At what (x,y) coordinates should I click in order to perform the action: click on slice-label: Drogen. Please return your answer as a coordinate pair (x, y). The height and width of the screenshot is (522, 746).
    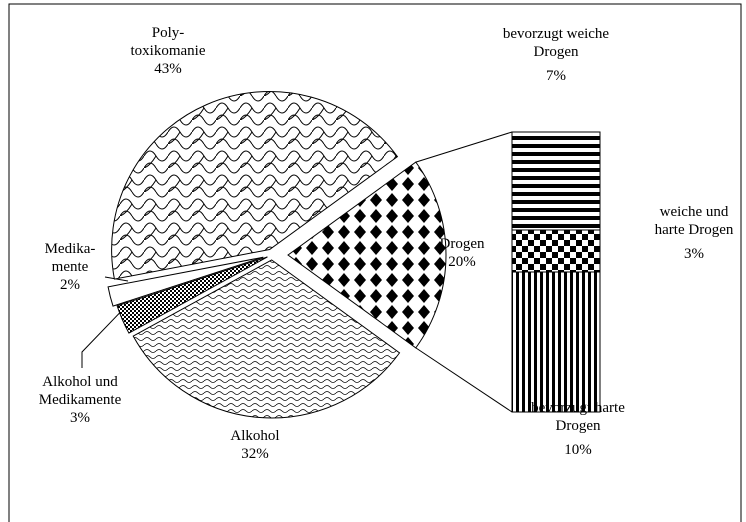
    Looking at the image, I should click on (462, 244).